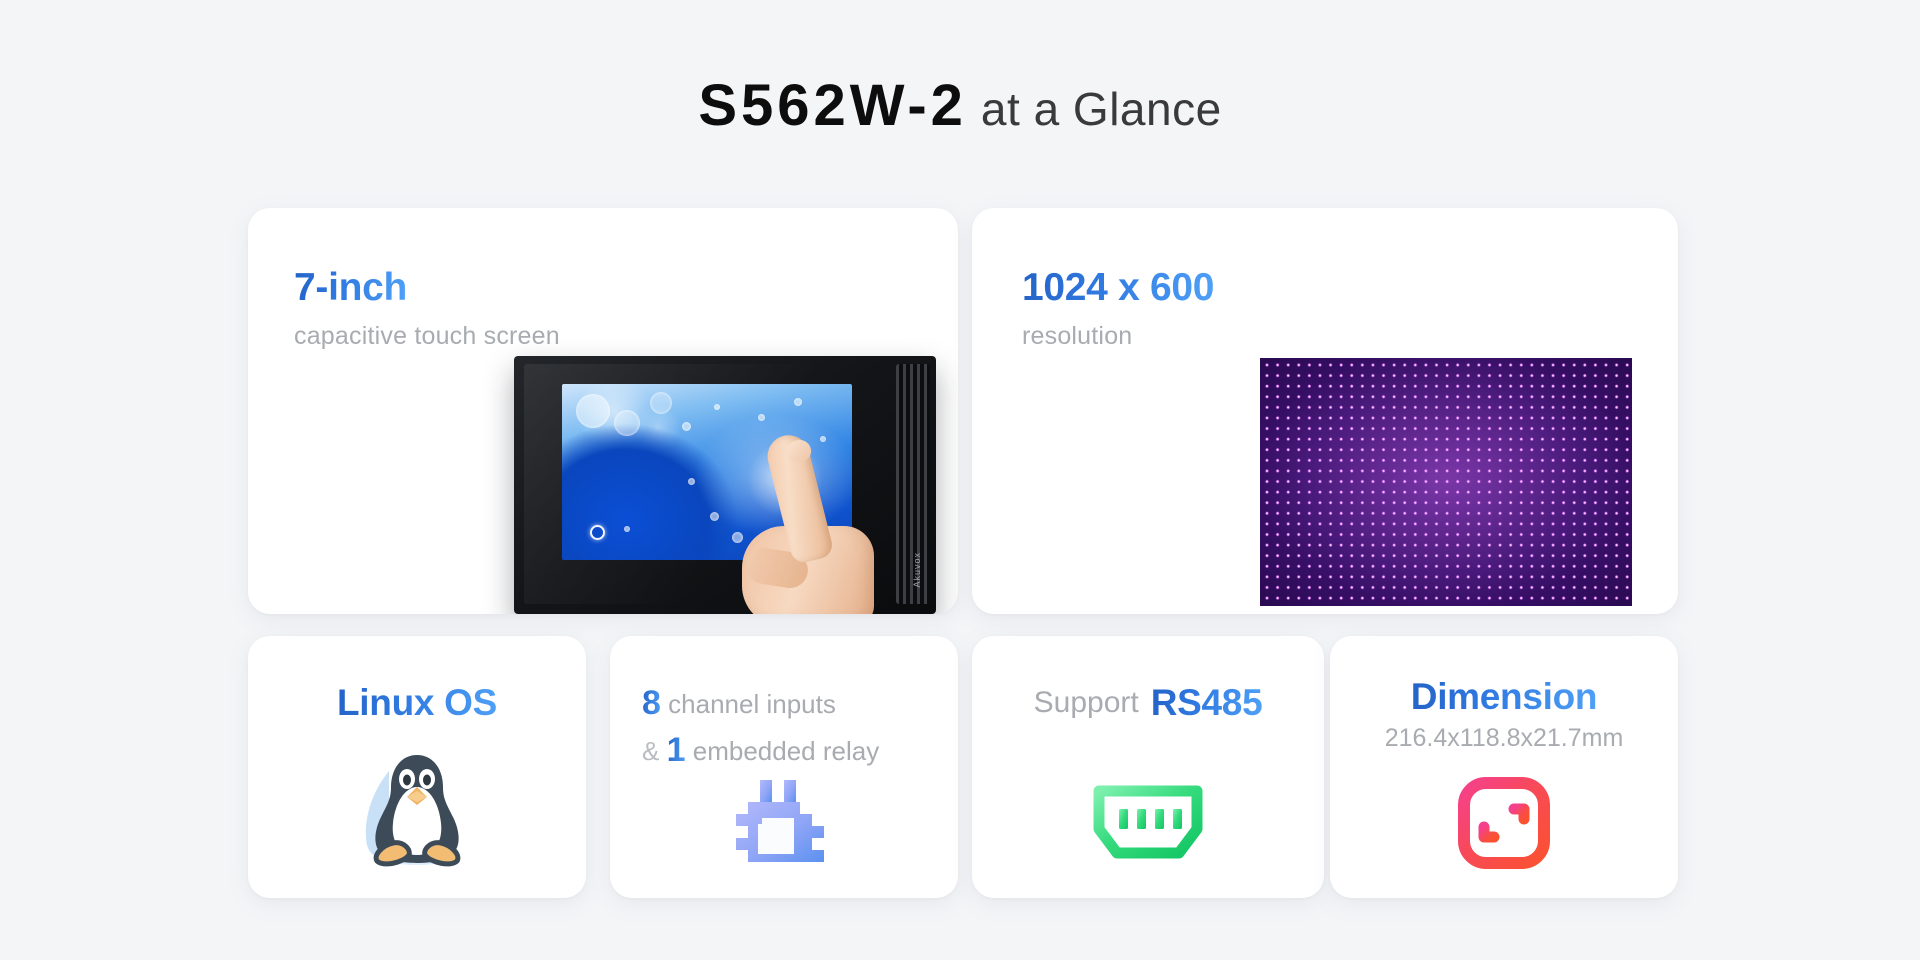 The image size is (1920, 960). I want to click on resolution-headline: 1024 x 600, so click(1118, 287).